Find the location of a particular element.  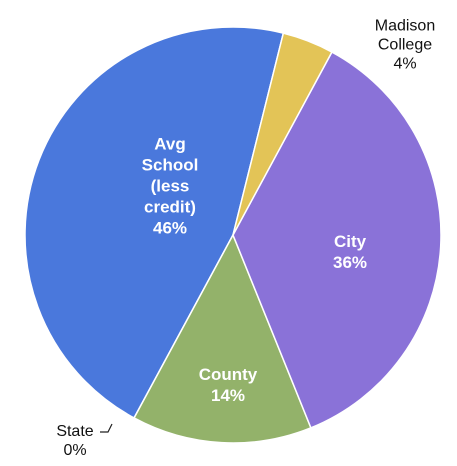

value-label: 0% is located at coordinates (75, 450).